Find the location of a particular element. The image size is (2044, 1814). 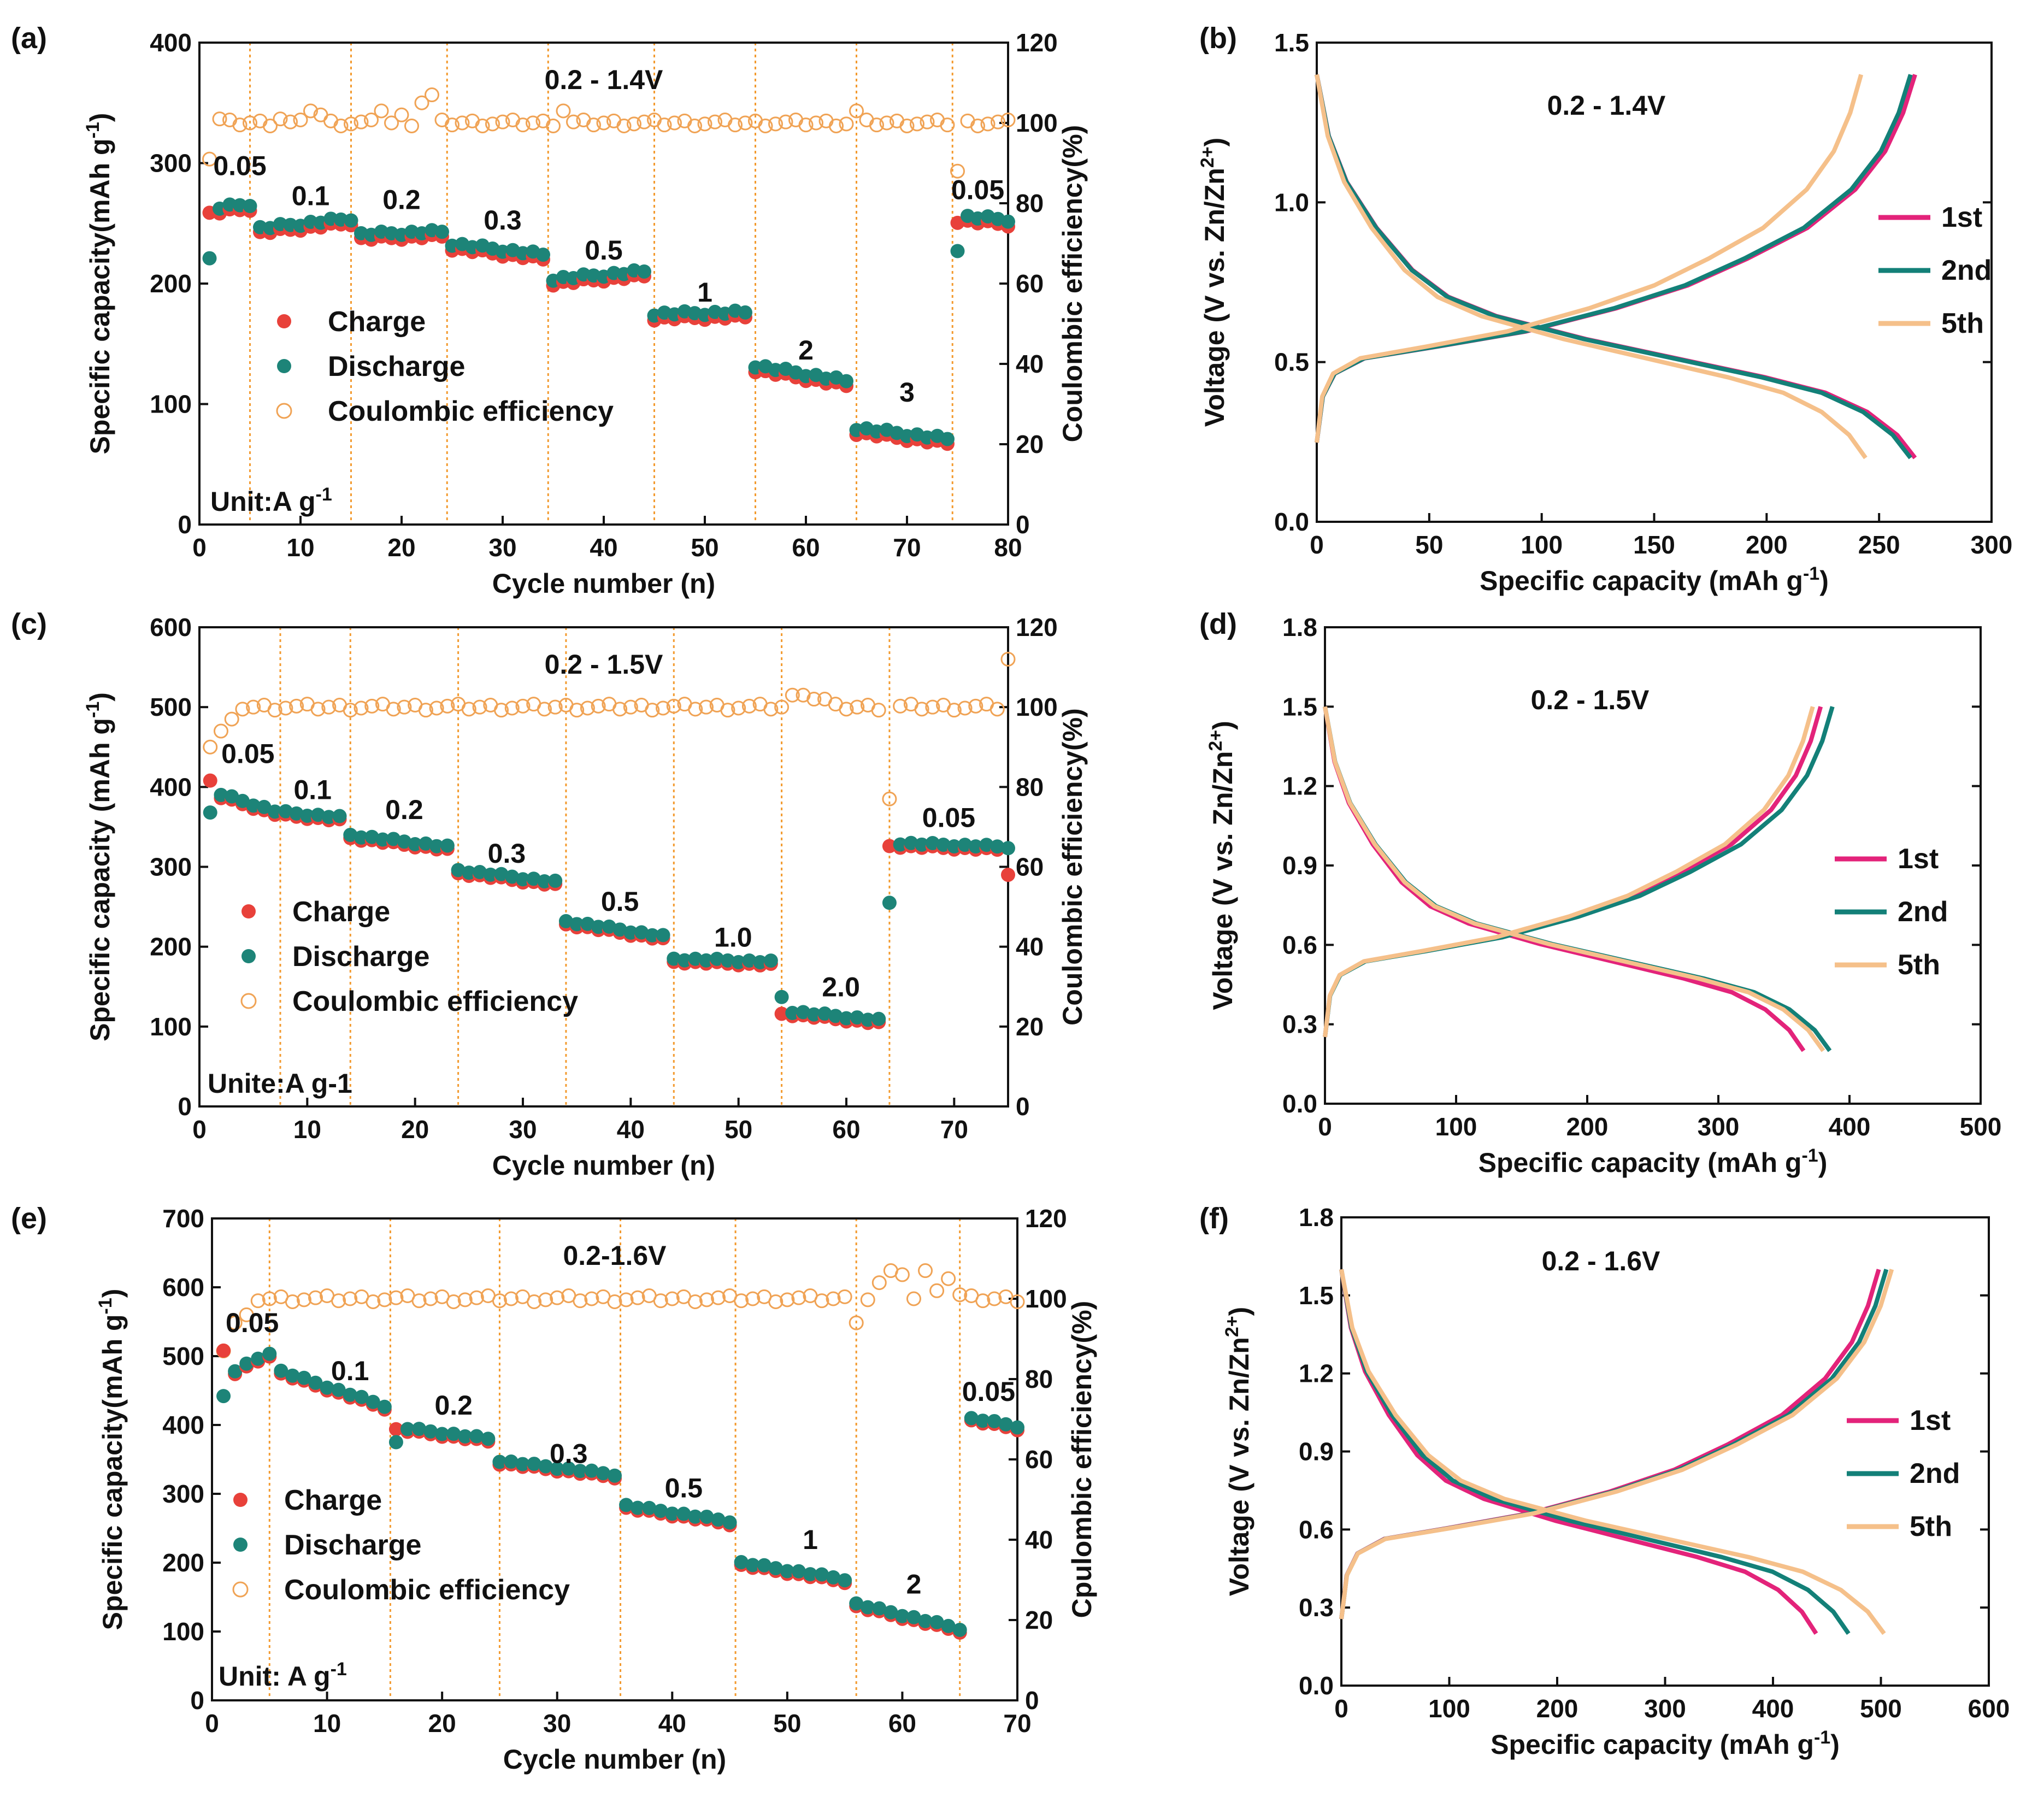

discharge-curve-1st is located at coordinates (1579, 1452).